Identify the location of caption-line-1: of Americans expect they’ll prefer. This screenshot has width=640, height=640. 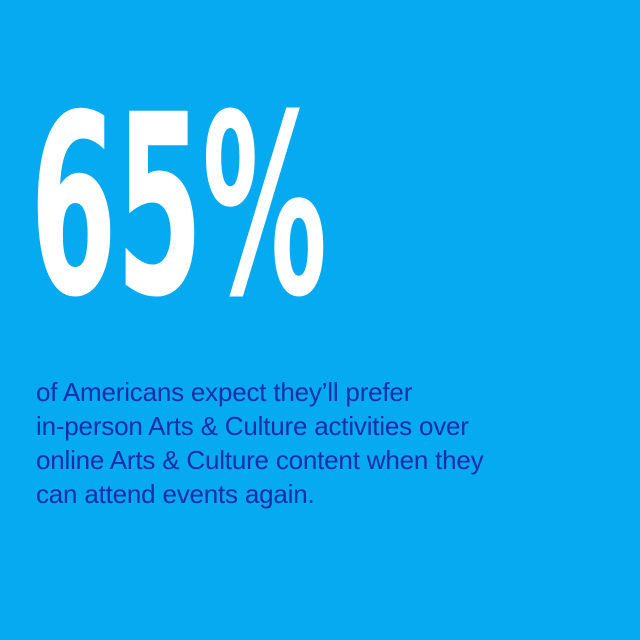
(224, 392).